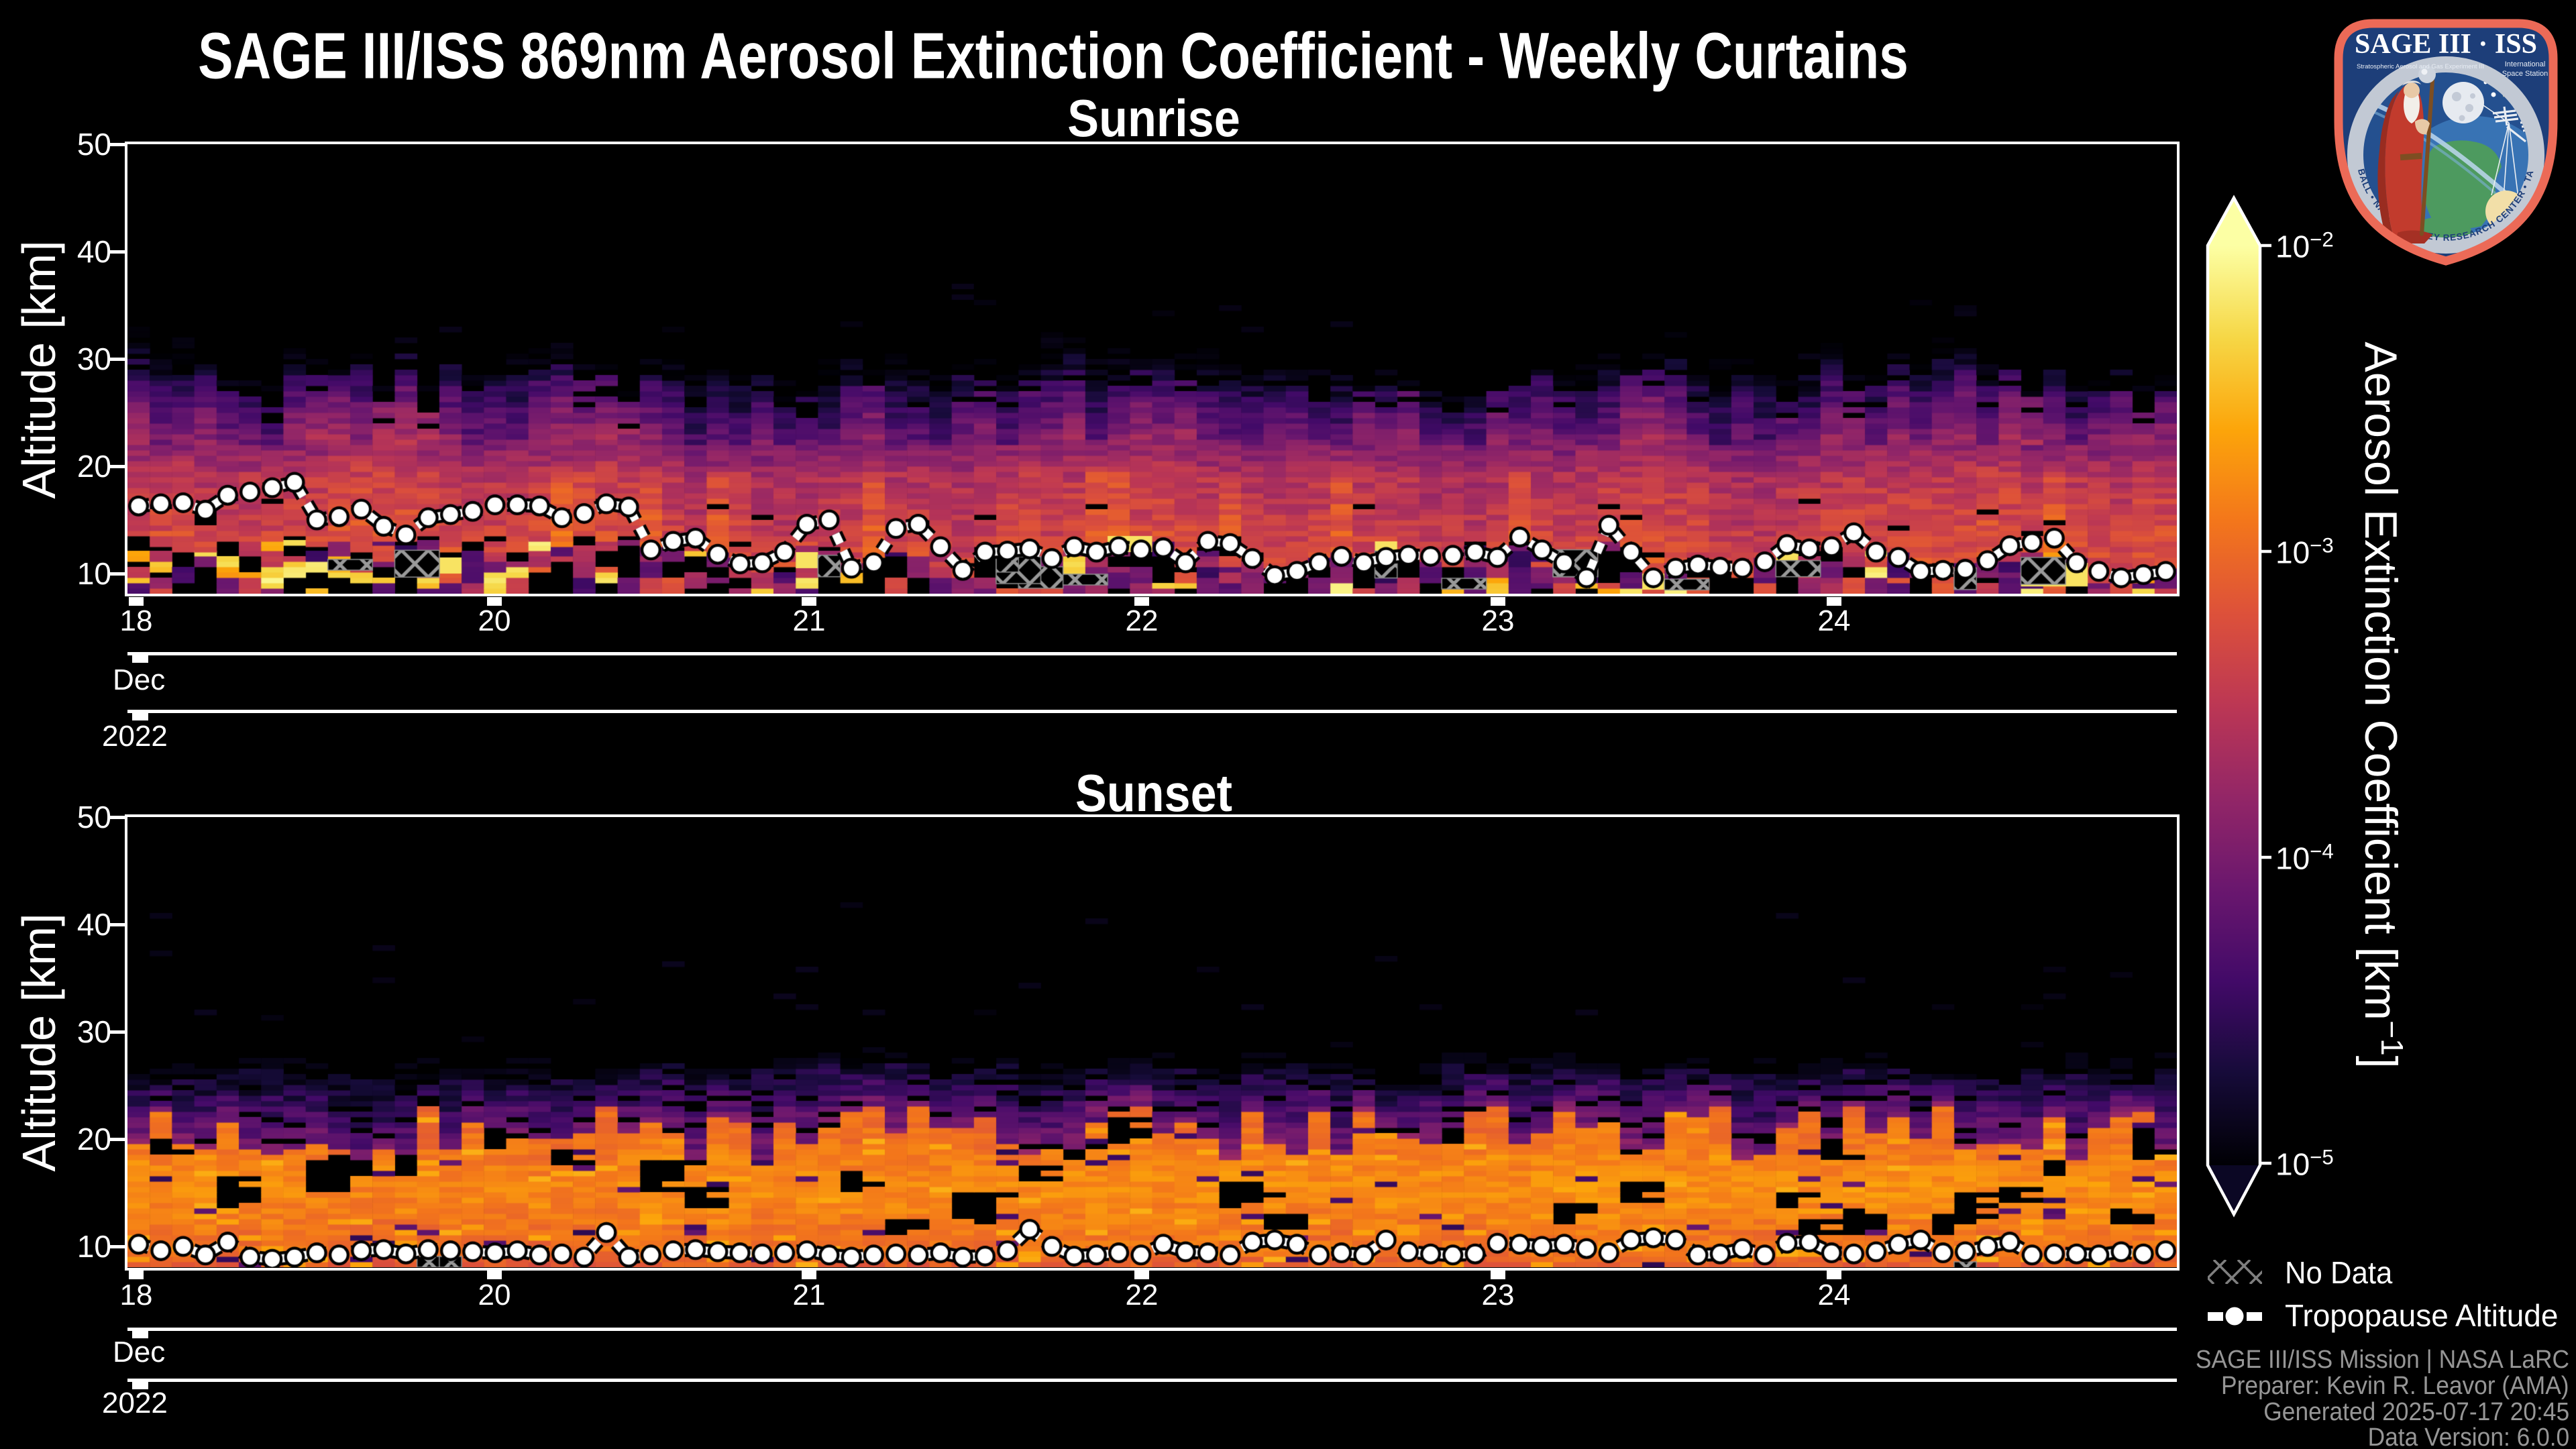  What do you see at coordinates (2525, 64) in the screenshot?
I see `svg-text: International` at bounding box center [2525, 64].